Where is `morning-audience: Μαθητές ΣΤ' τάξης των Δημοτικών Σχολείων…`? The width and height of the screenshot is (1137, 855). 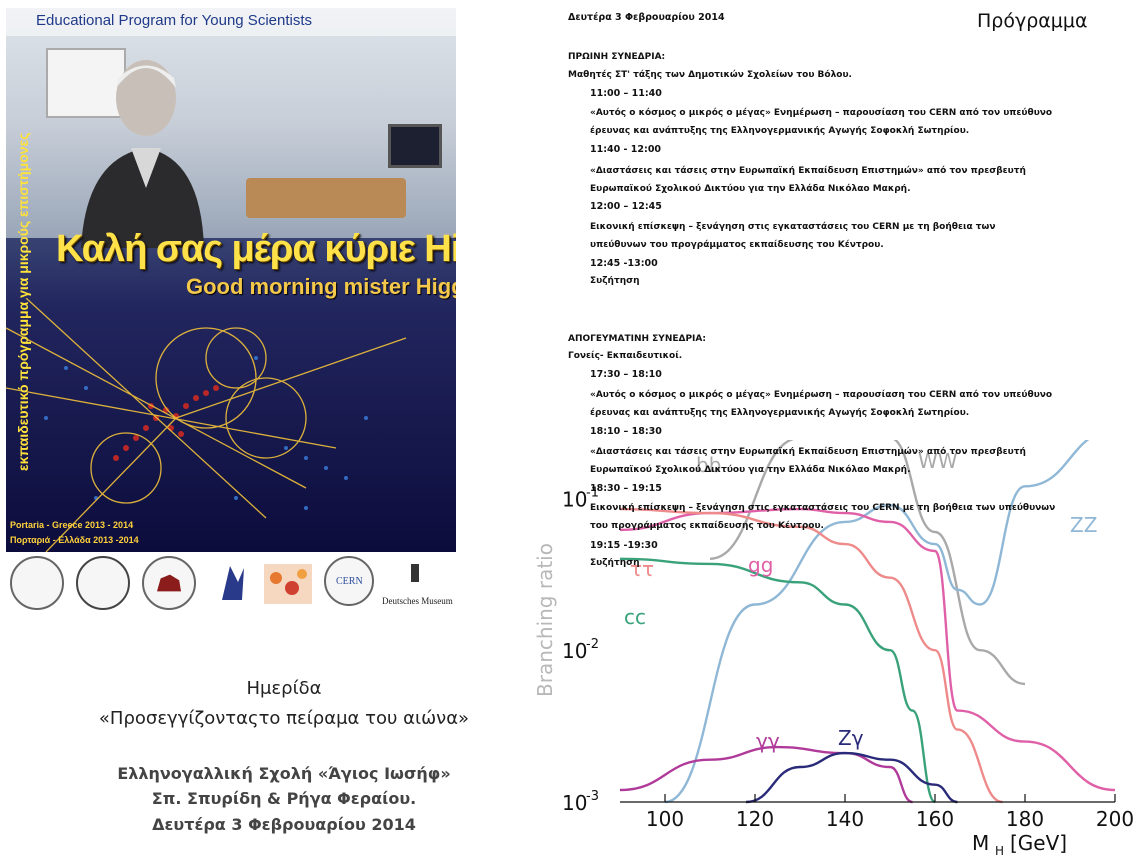
morning-audience: Μαθητές ΣΤ' τάξης των Δημοτικών Σχολείων… is located at coordinates (710, 75).